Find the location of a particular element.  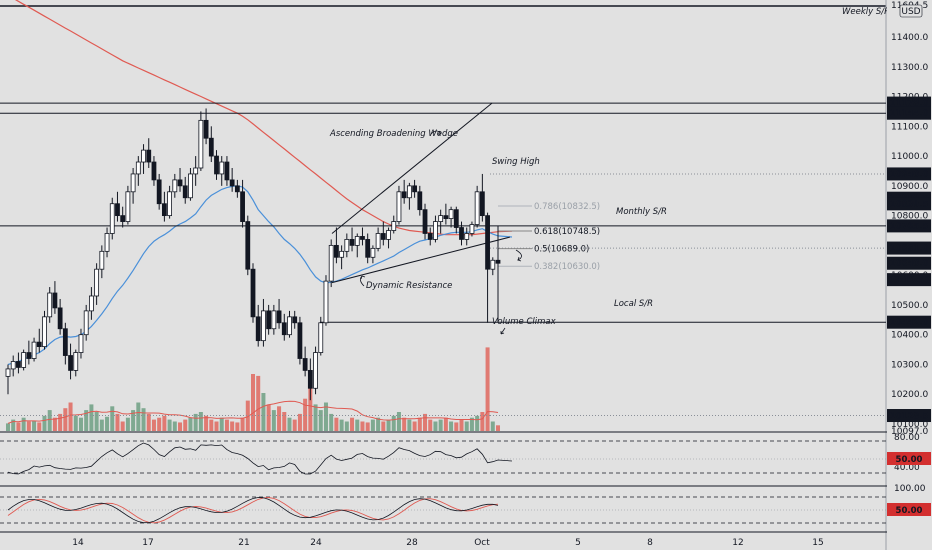

stoch-value-tag: 50.00 is located at coordinates (909, 509).